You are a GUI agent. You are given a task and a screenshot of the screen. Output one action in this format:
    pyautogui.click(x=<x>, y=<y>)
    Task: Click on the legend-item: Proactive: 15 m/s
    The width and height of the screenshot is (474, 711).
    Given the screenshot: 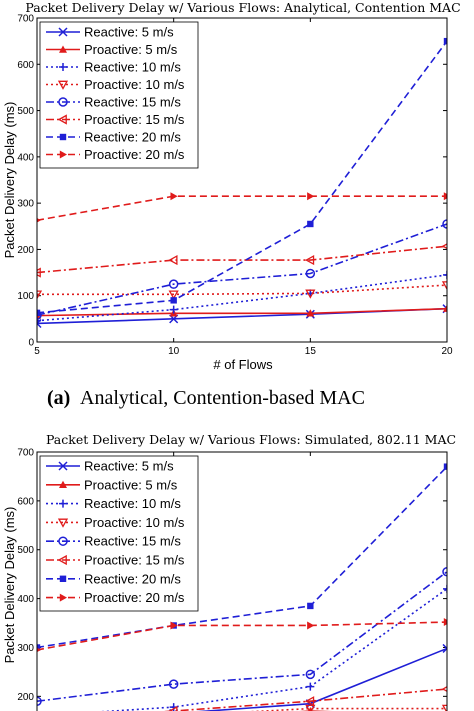 What is the action you would take?
    pyautogui.click(x=115, y=119)
    